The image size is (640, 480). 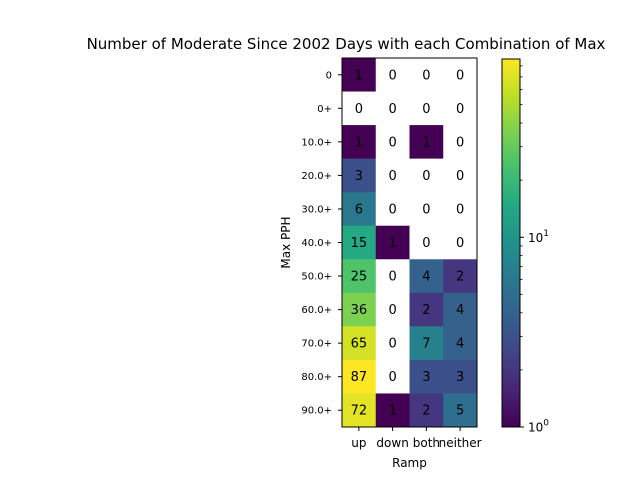 What do you see at coordinates (324, 109) in the screenshot?
I see `y-tick-label: 0+` at bounding box center [324, 109].